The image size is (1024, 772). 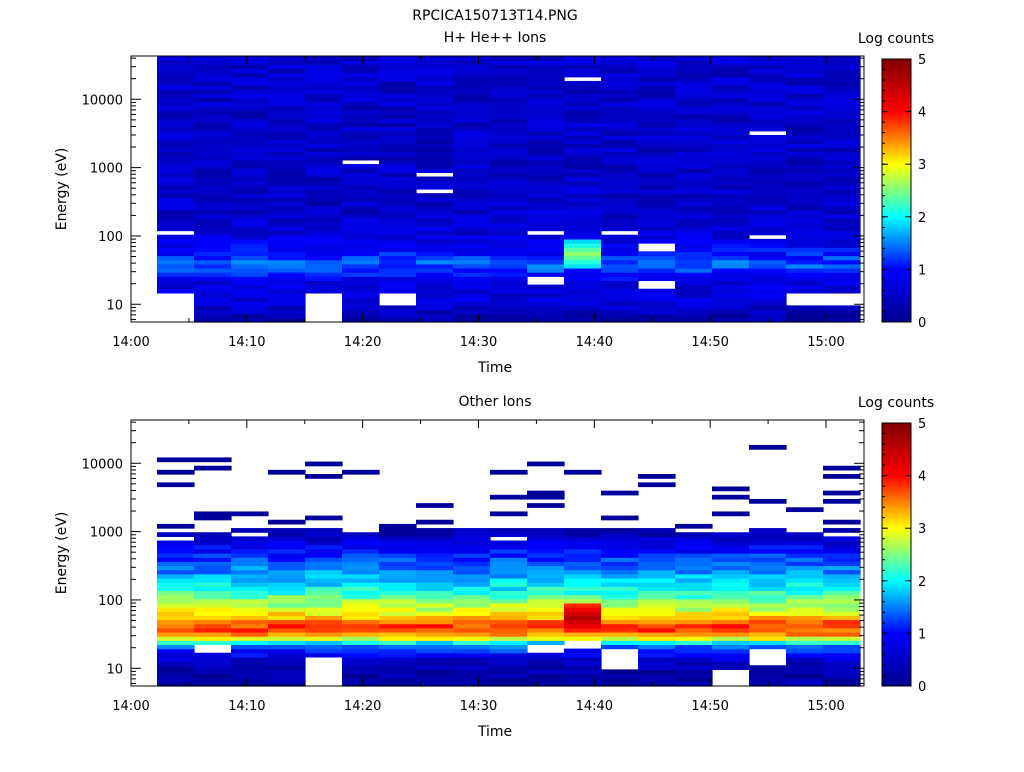 I want to click on x-tick-label: 14:20, so click(x=362, y=706).